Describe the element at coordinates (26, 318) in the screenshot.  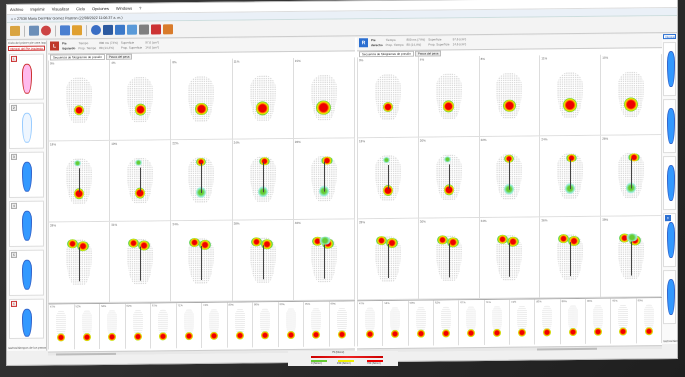
I see `step-thumbnail: 6` at that location.